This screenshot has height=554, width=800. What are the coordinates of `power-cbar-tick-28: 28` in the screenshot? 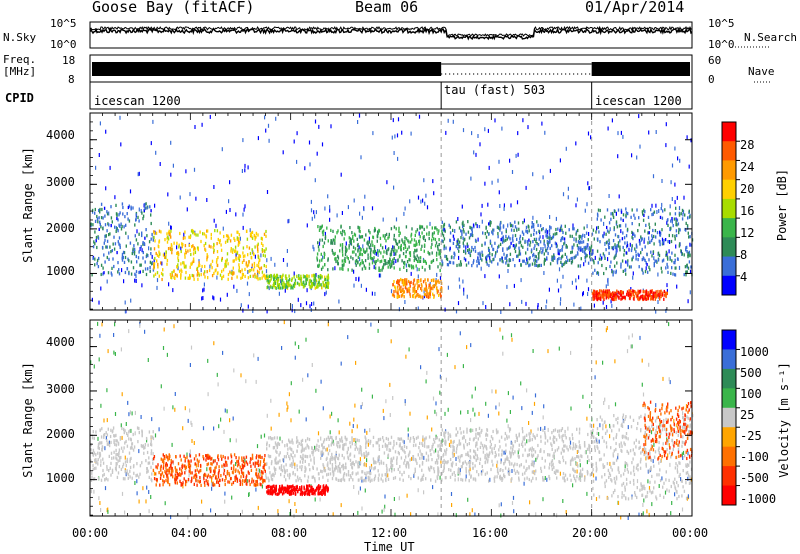 It's located at (747, 145).